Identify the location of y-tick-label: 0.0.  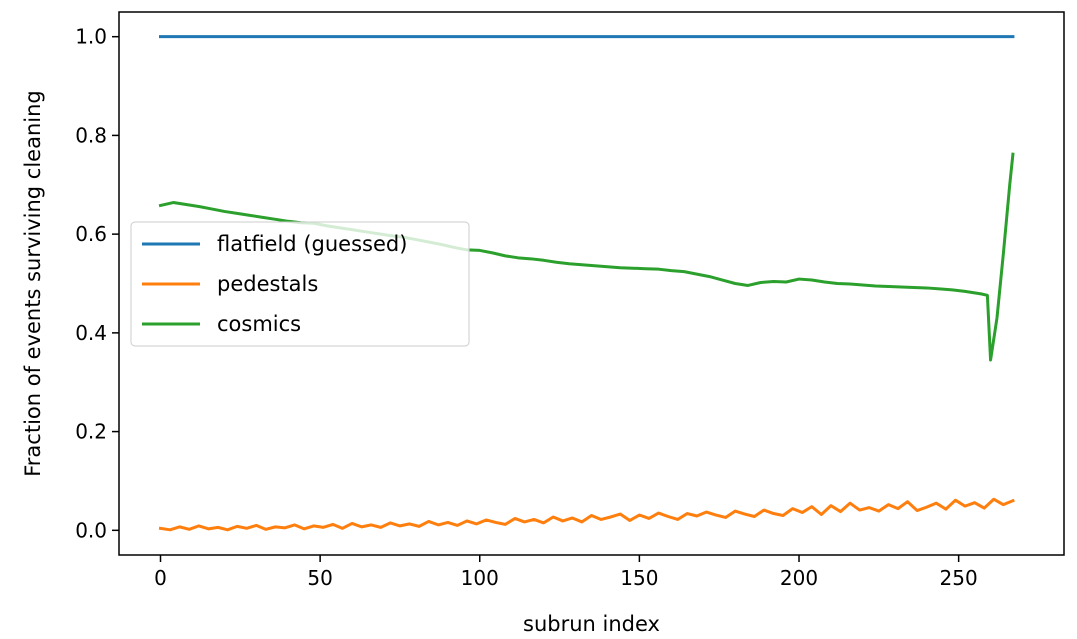
(91, 530).